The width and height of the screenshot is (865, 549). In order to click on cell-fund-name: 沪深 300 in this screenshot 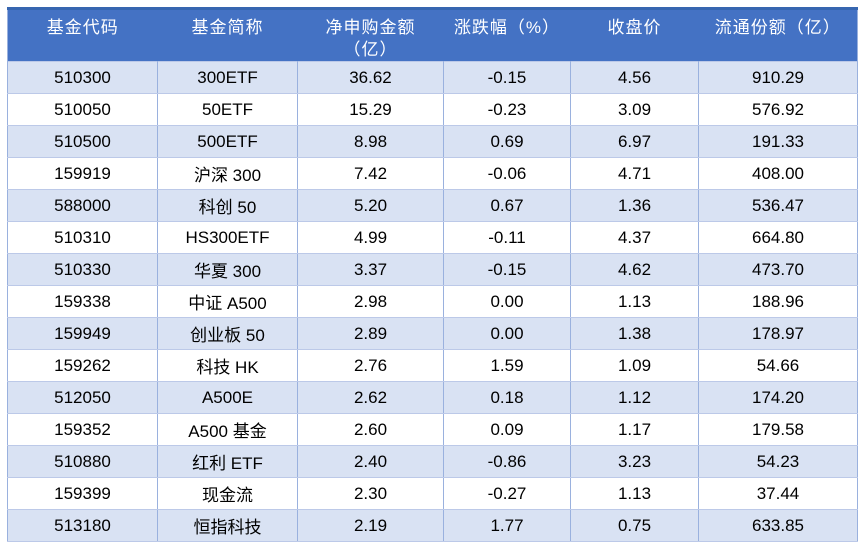, I will do `click(227, 173)`.